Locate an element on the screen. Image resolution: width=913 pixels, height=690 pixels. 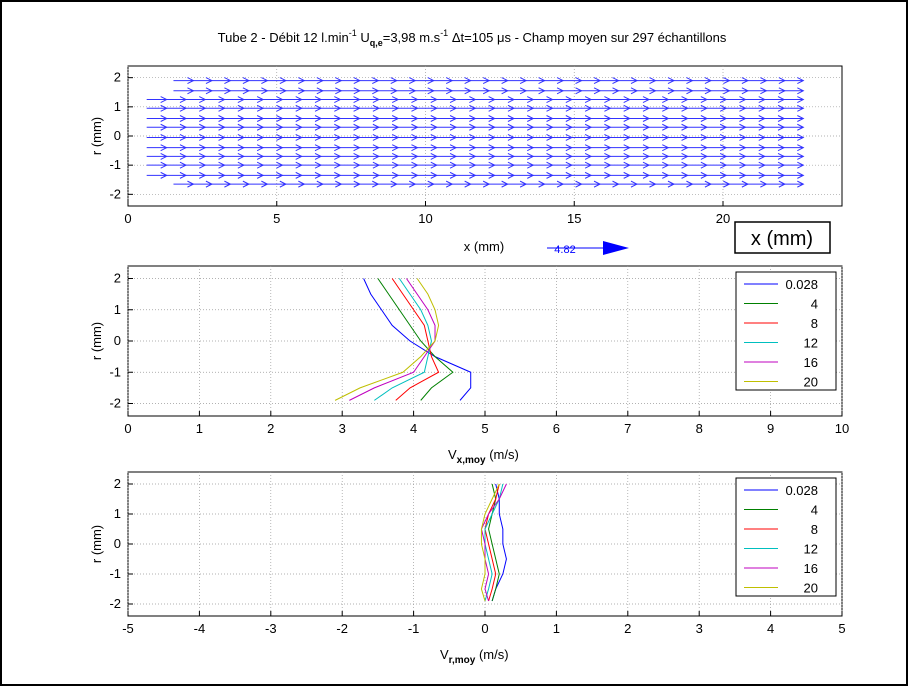
vr-legend-label: 16 is located at coordinates (811, 568).